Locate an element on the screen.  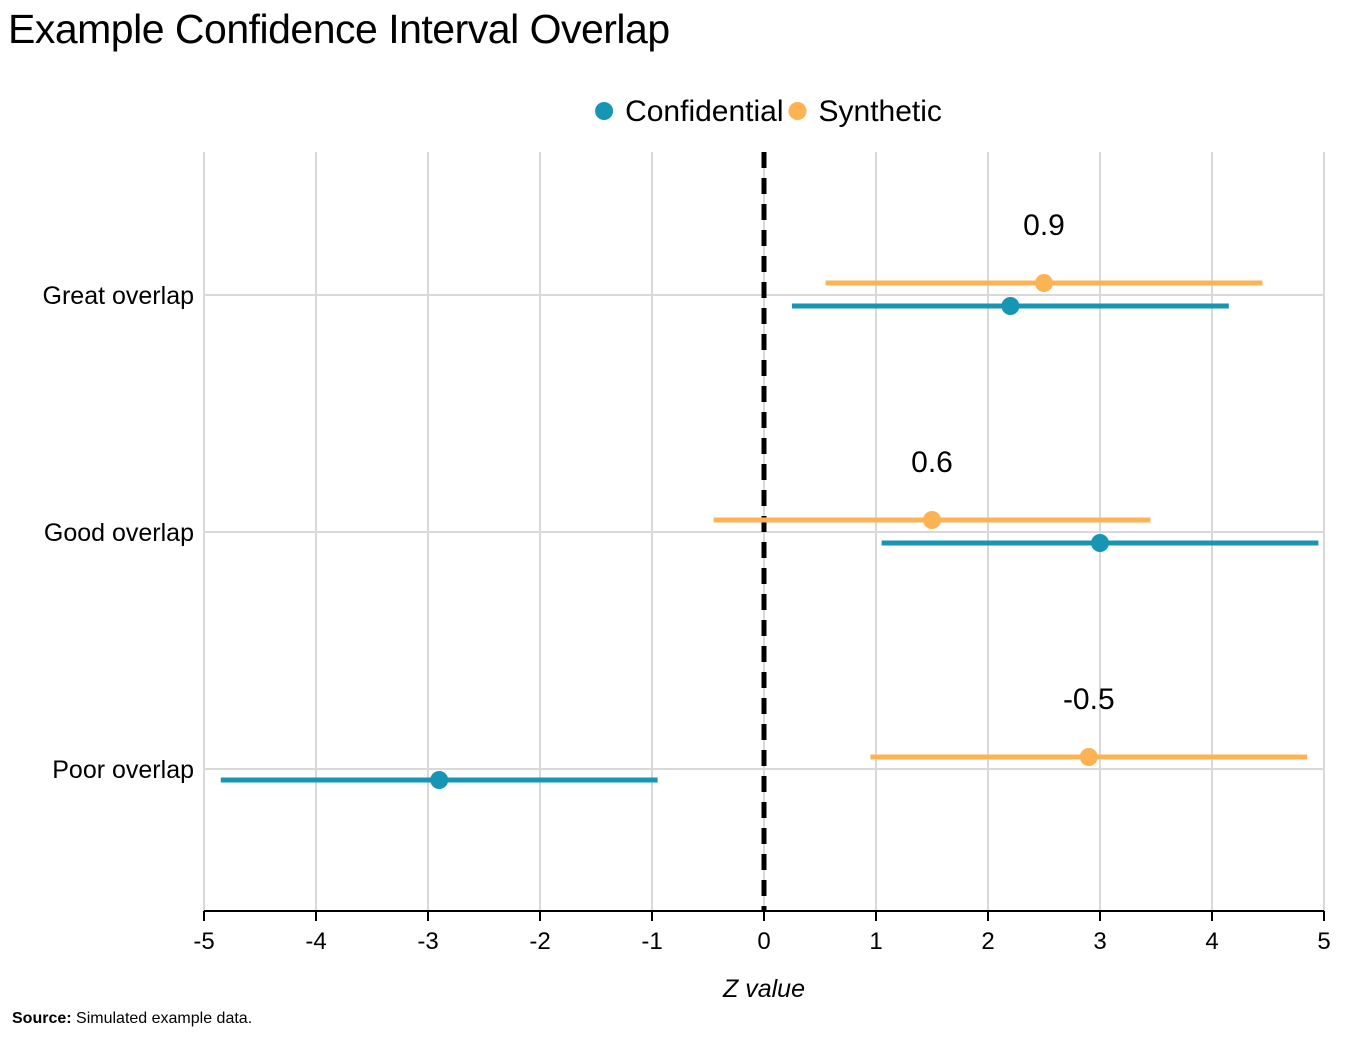
source-text: Simulated example data. is located at coordinates (164, 1018).